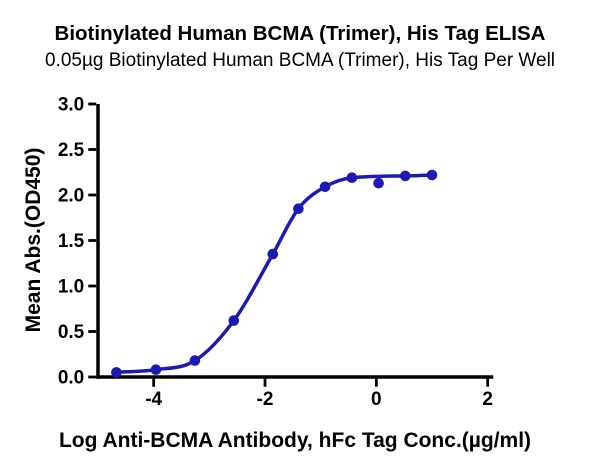 This screenshot has height=470, width=600. I want to click on x-tick-label: 2, so click(487, 399).